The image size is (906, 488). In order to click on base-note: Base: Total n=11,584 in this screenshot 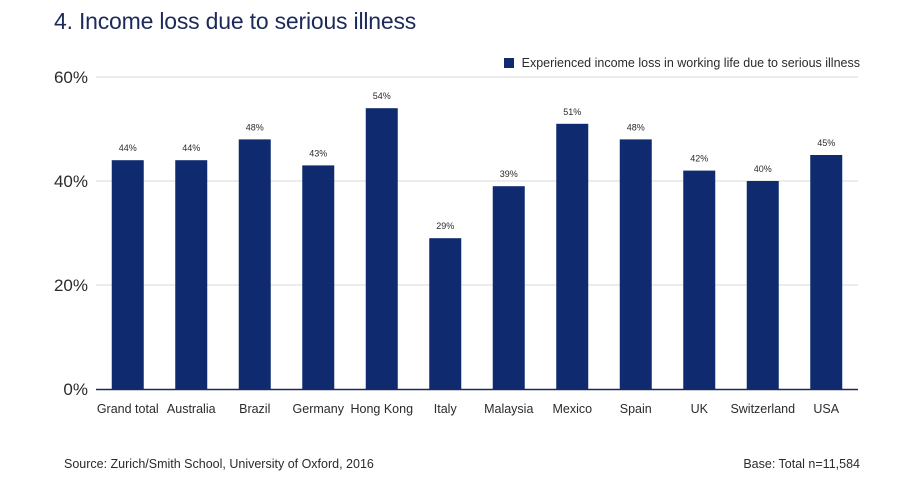, I will do `click(801, 464)`.